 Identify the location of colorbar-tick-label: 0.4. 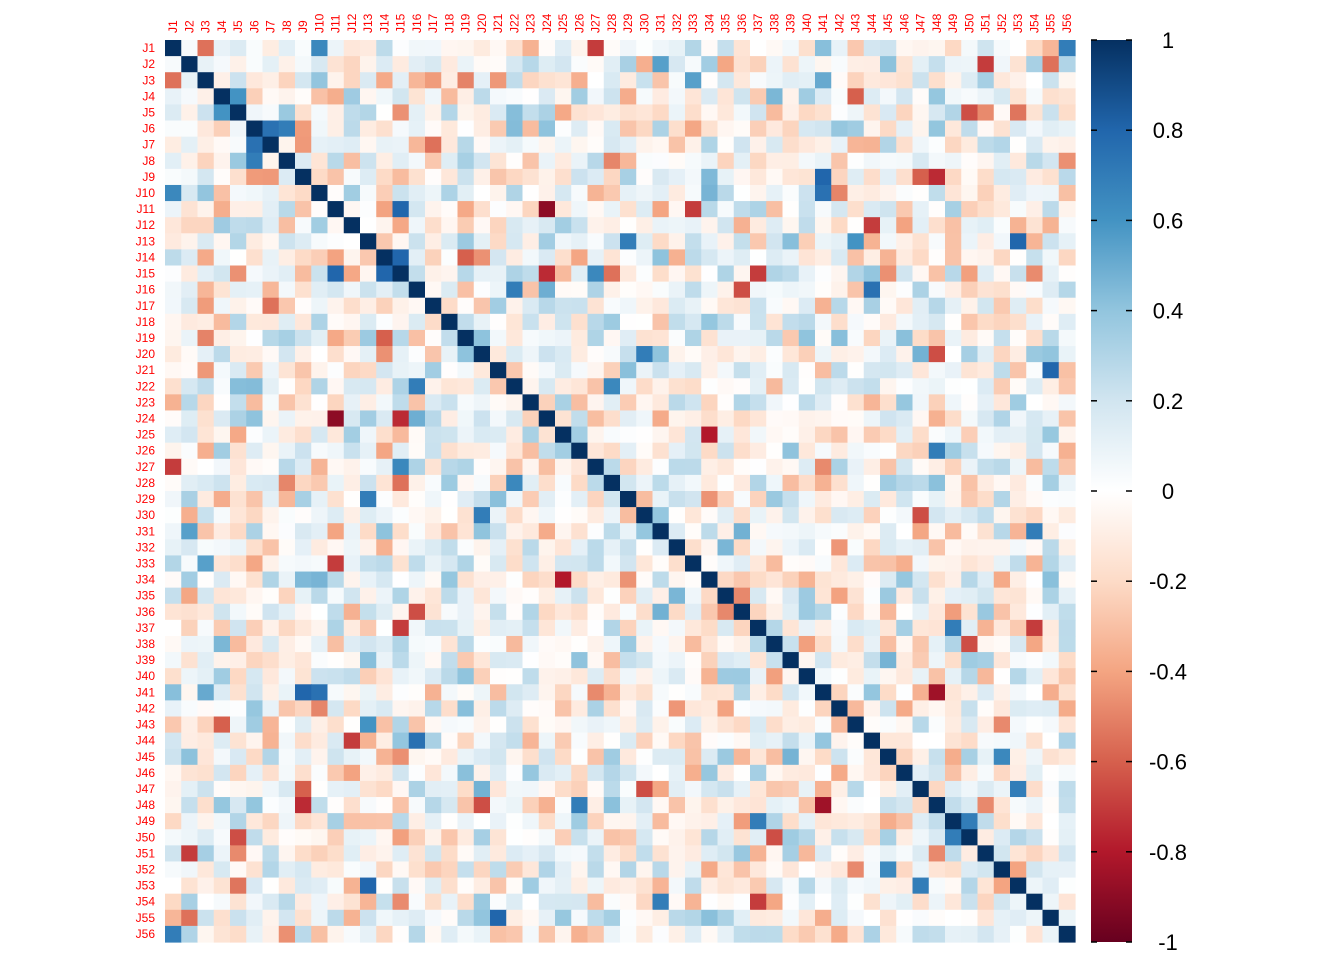
(1168, 311).